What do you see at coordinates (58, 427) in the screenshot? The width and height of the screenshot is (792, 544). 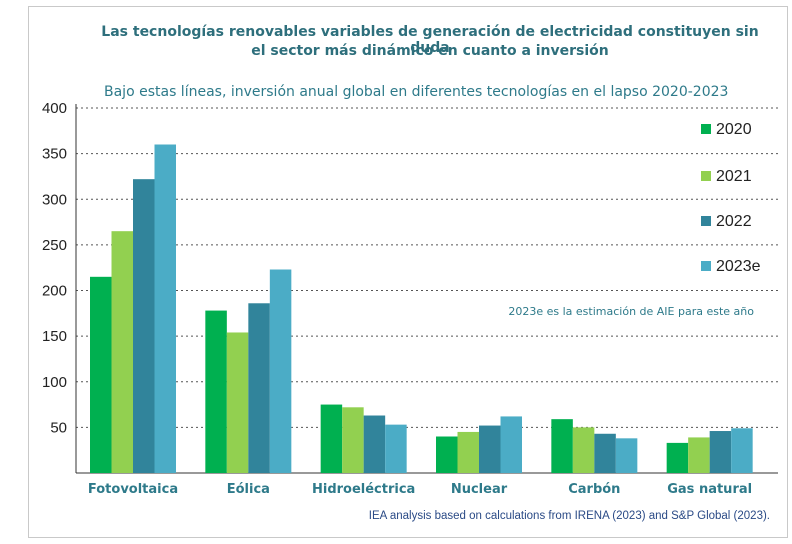 I see `y-tick-label: 50` at bounding box center [58, 427].